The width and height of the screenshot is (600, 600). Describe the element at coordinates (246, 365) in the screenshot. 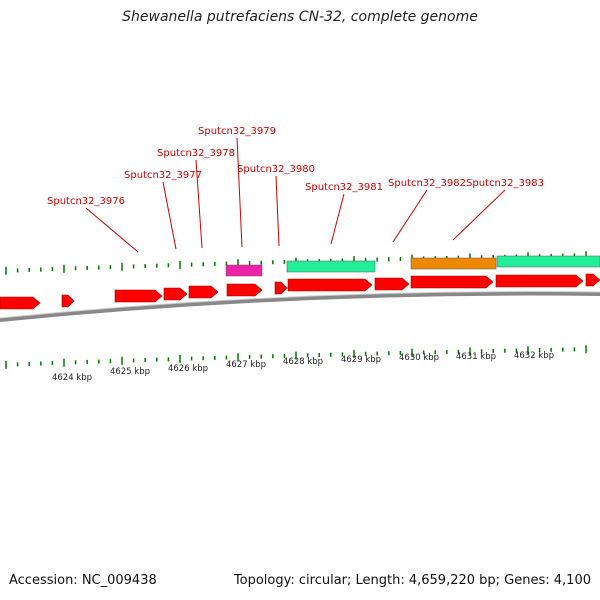

I see `kbp-tick-label: 4627 kbp` at that location.